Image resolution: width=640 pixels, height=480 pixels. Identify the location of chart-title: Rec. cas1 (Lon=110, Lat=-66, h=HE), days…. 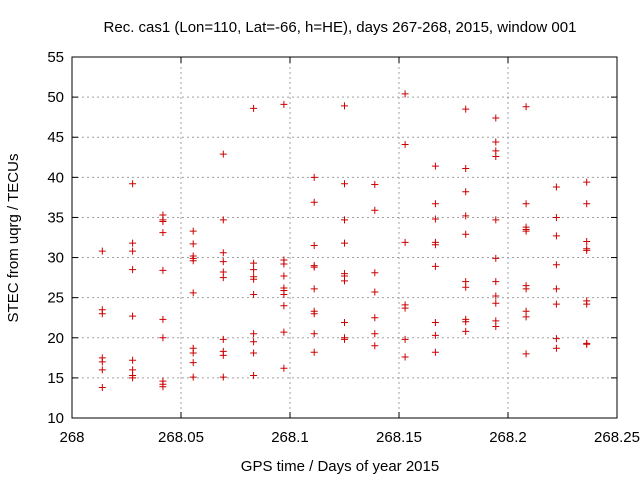
(340, 27).